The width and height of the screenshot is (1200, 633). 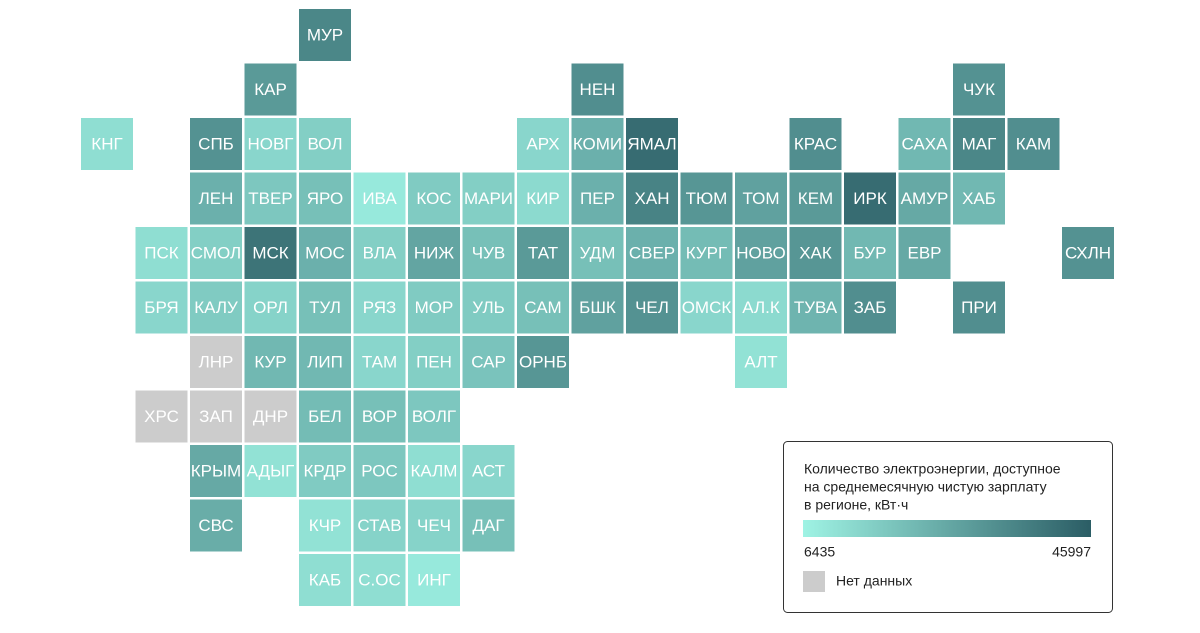 I want to click on region-label: НОВГ, so click(x=270, y=143).